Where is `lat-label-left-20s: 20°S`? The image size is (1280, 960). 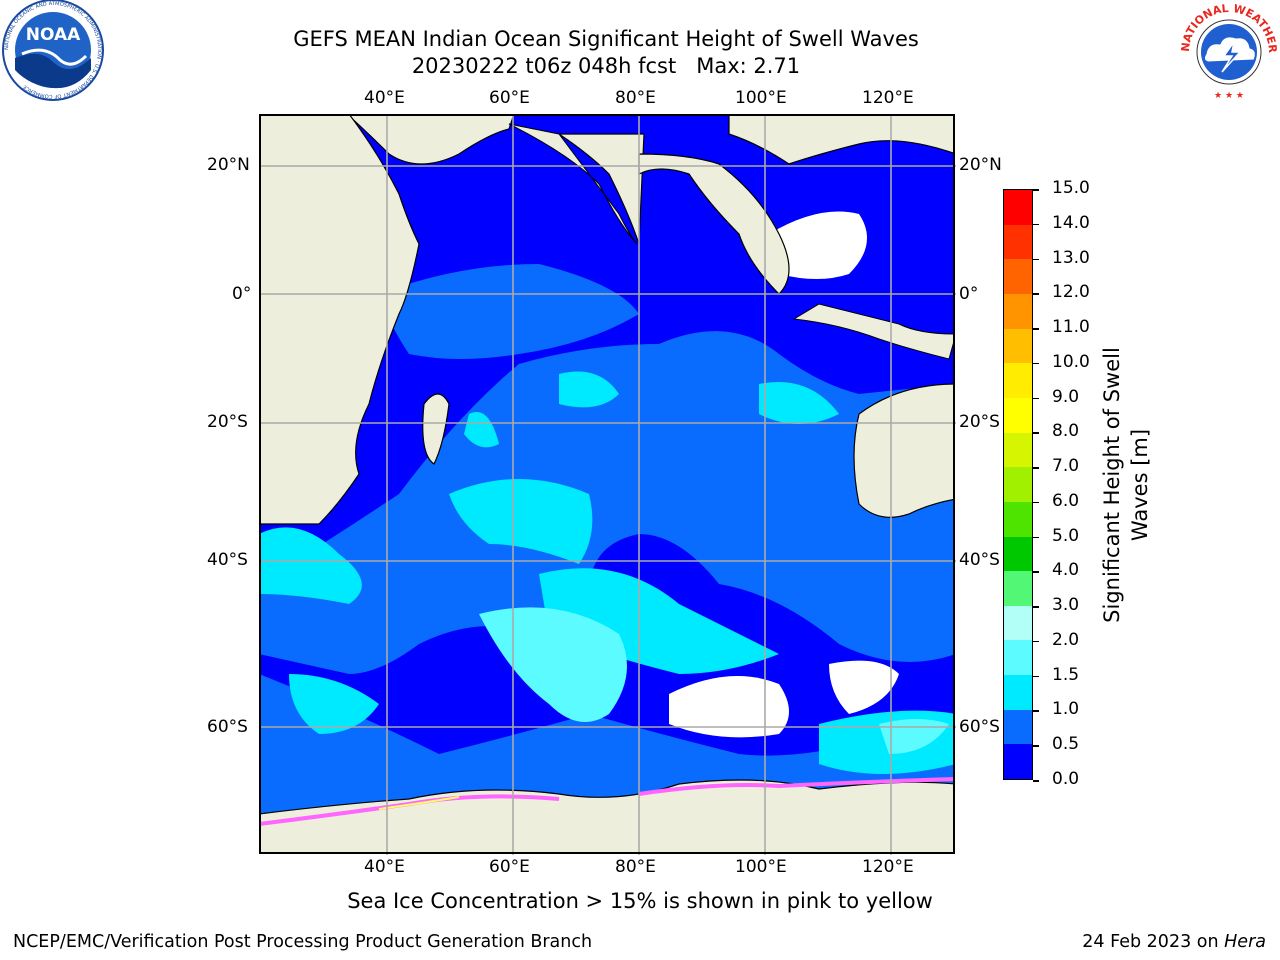
lat-label-left-20s: 20°S is located at coordinates (227, 422).